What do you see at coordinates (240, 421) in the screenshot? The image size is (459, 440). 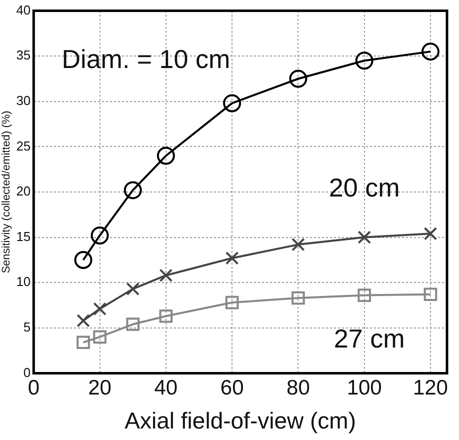 I see `x-axis-title: Axial field-of-view (cm)` at bounding box center [240, 421].